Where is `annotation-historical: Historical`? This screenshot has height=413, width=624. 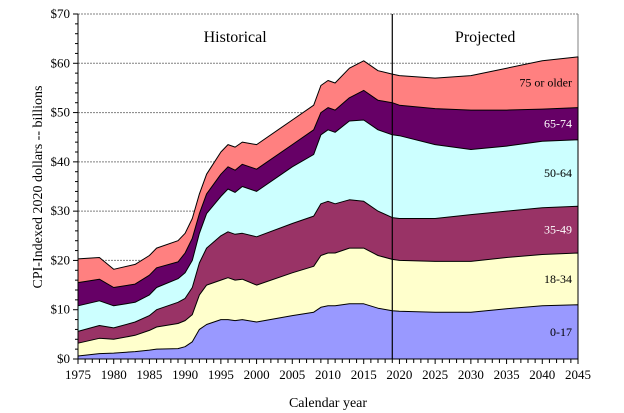
annotation-historical: Historical is located at coordinates (236, 37).